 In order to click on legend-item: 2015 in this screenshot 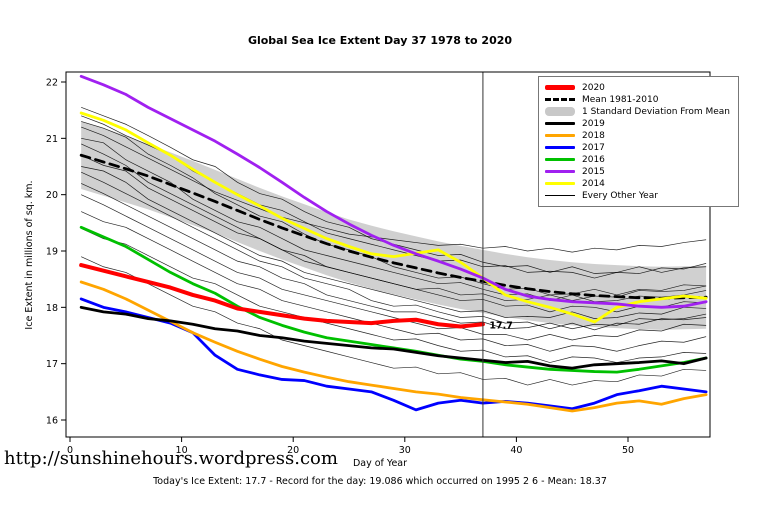, I will do `click(637, 171)`.